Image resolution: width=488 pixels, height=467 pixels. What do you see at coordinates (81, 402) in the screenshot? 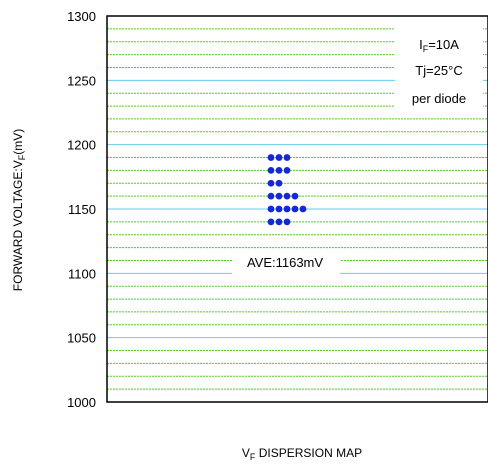
I see `y-tick-label: 1000` at bounding box center [81, 402].